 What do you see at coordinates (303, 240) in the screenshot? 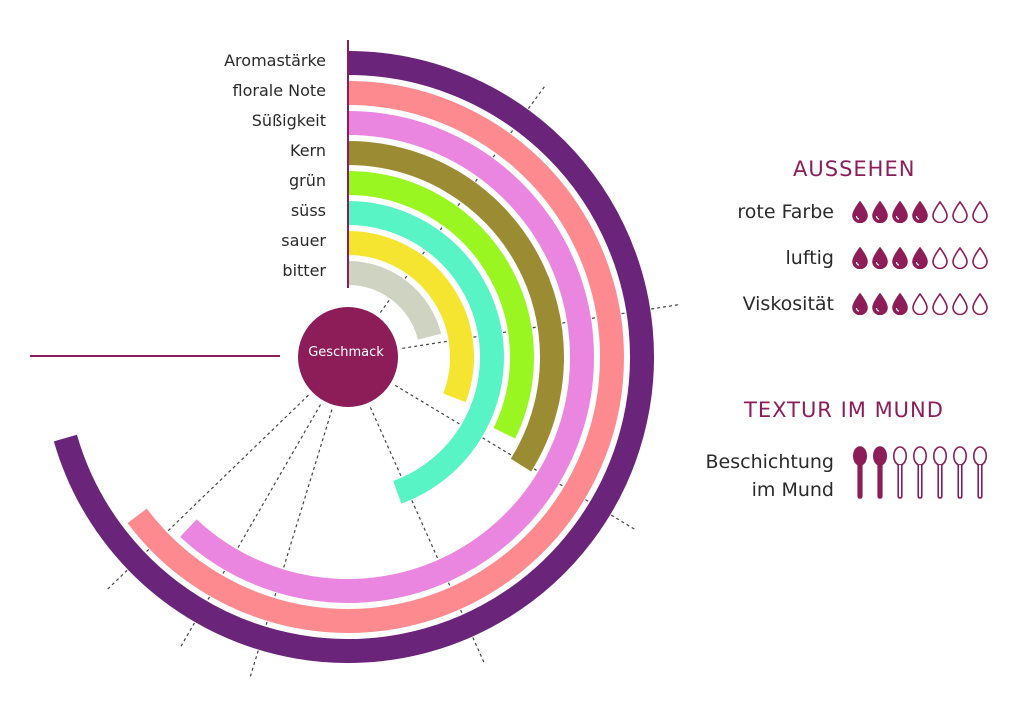
I see `category-label: sauer` at bounding box center [303, 240].